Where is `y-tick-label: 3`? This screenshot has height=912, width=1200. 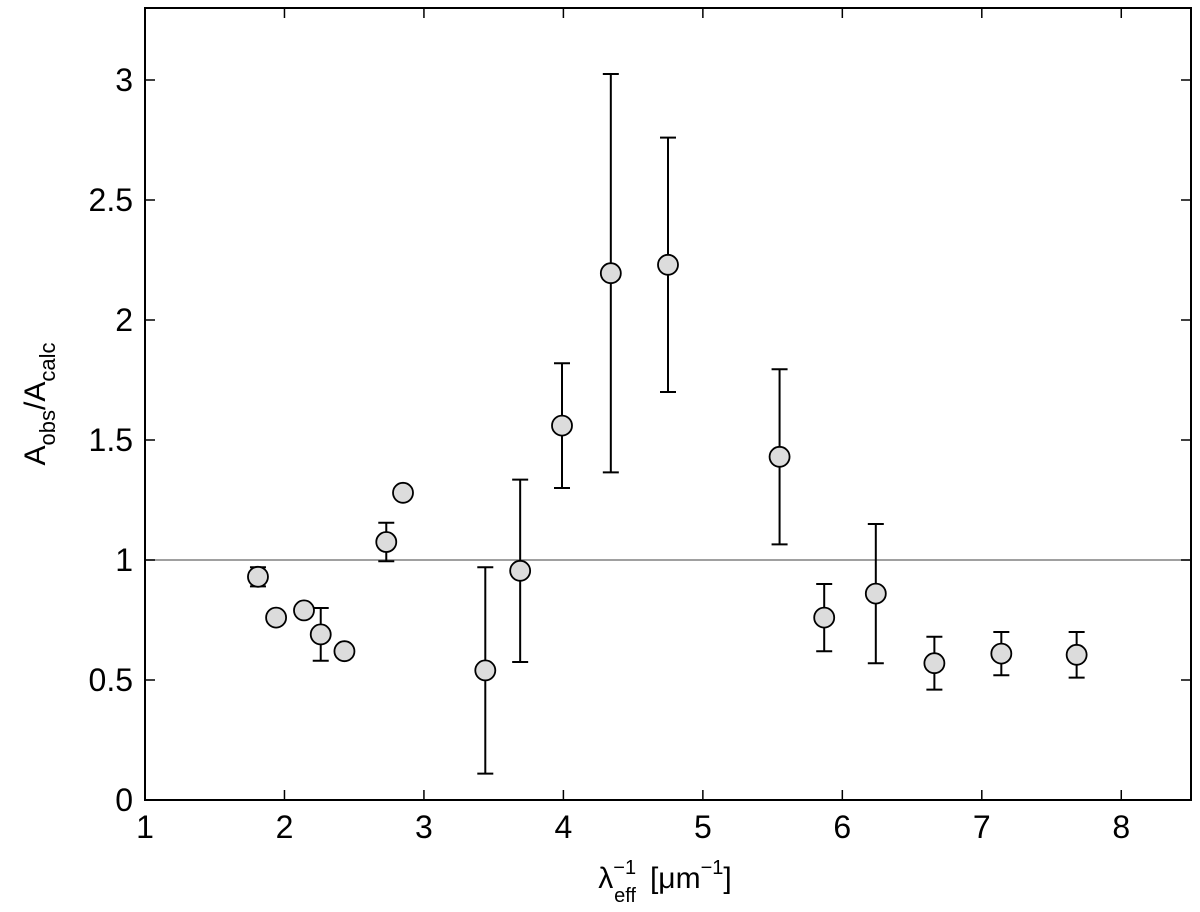
y-tick-label: 3 is located at coordinates (124, 80).